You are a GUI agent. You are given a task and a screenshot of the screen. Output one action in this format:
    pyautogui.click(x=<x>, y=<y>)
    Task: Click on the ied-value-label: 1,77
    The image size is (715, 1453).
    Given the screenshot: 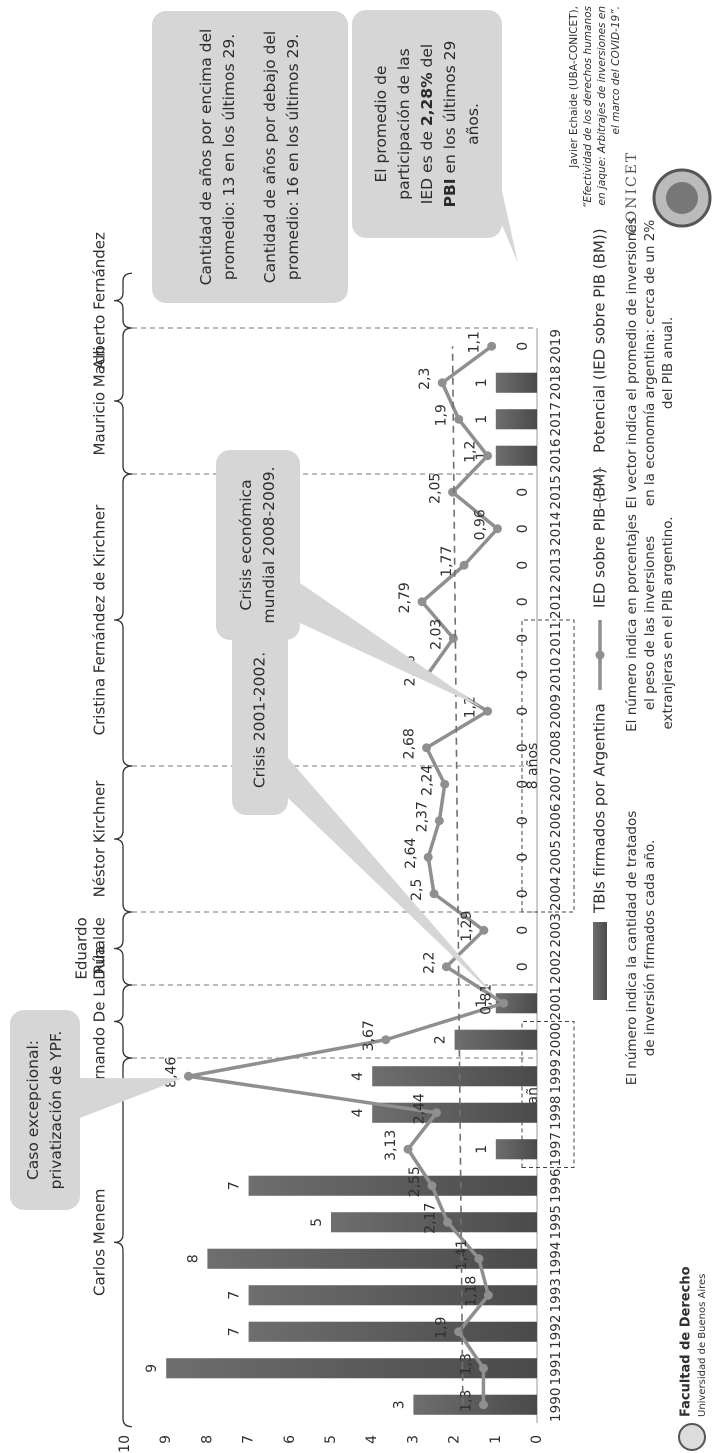 What is the action you would take?
    pyautogui.click(x=447, y=561)
    